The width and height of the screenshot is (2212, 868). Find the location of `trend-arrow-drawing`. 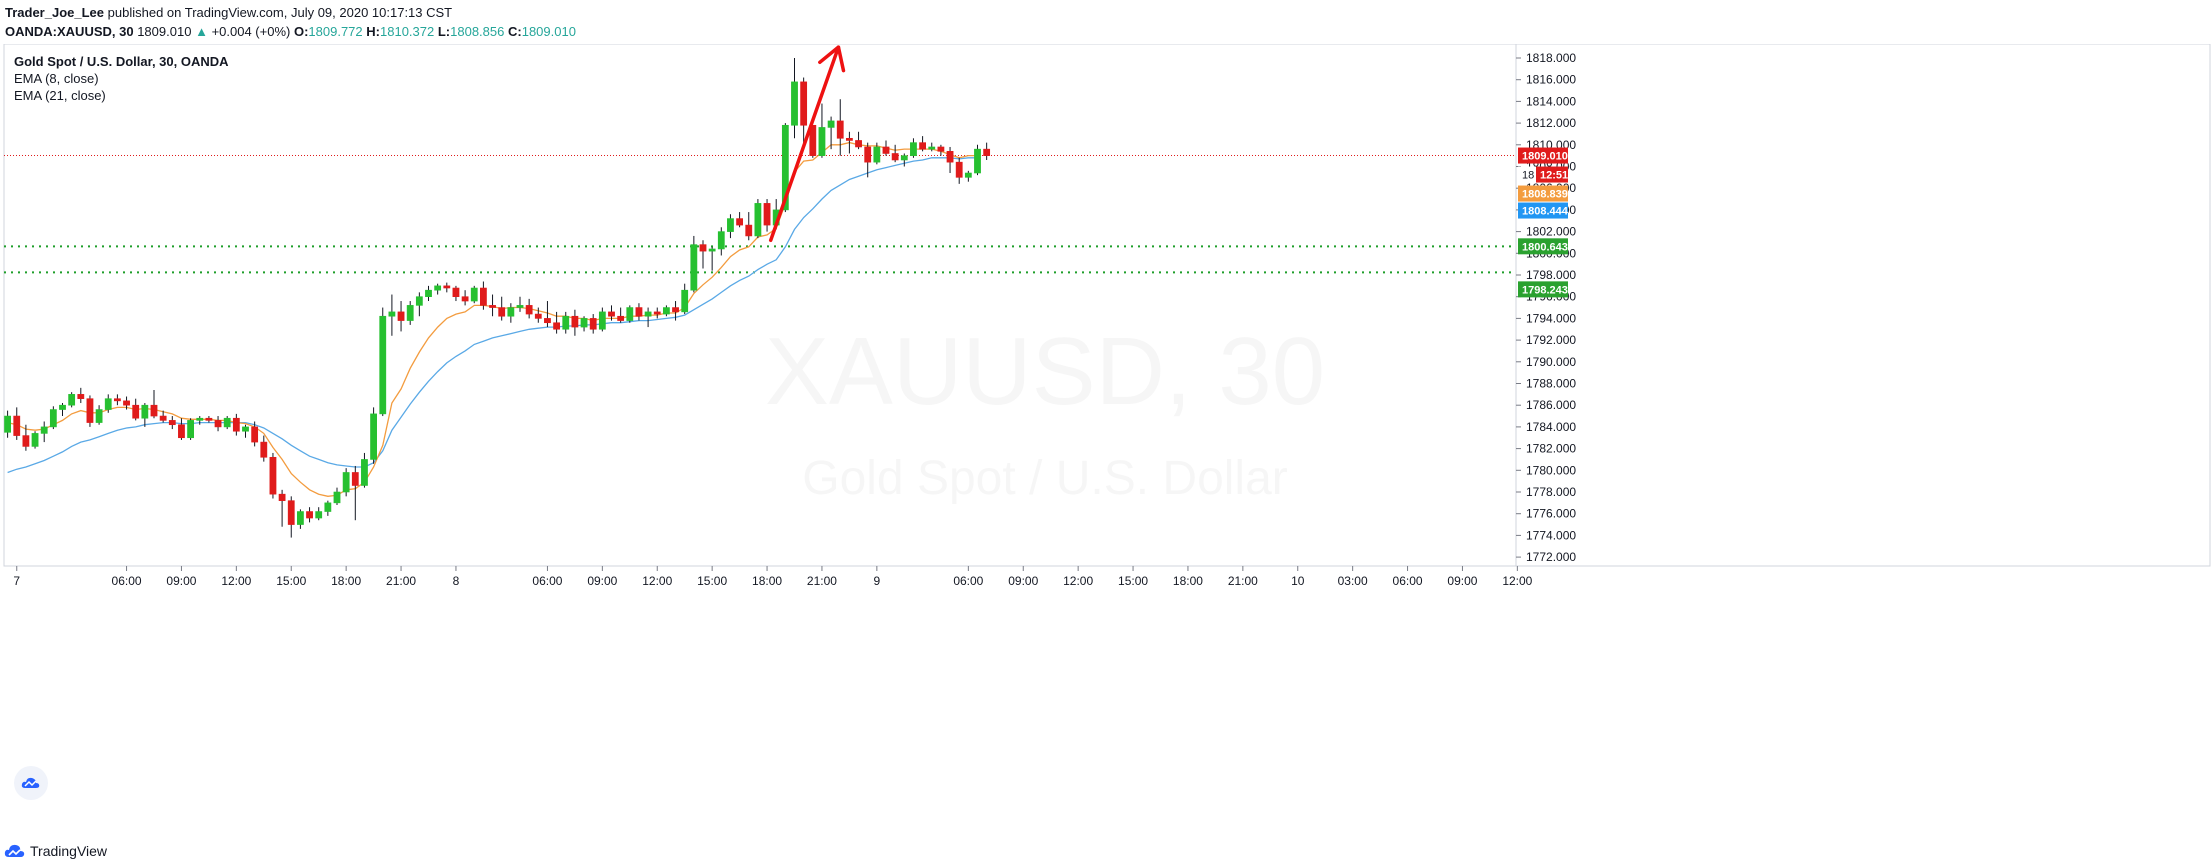

trend-arrow-drawing is located at coordinates (807, 144).